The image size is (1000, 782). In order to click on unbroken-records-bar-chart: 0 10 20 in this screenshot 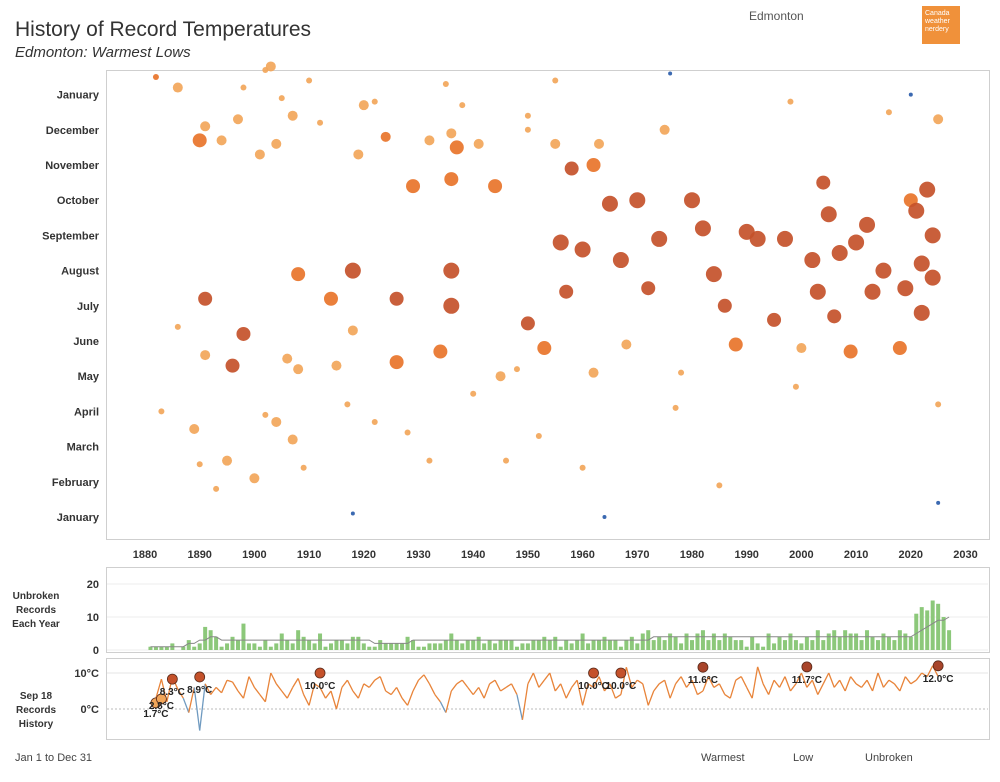, I will do `click(500, 610)`.